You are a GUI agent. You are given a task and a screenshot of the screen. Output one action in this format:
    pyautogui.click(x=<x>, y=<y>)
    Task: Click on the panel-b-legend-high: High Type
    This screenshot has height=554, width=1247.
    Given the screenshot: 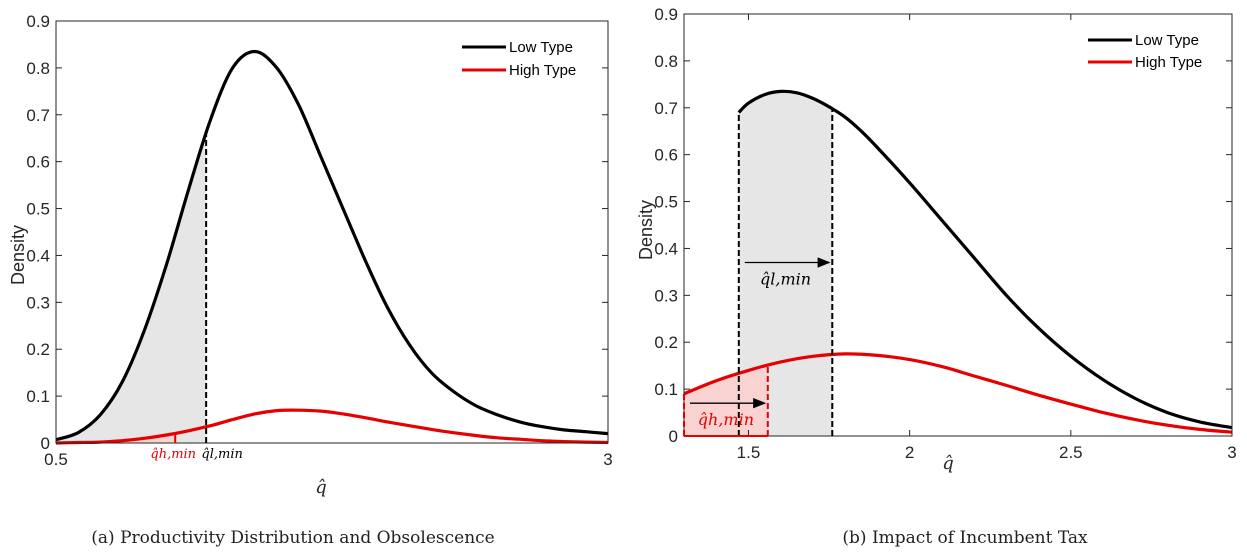 What is the action you would take?
    pyautogui.click(x=1168, y=62)
    